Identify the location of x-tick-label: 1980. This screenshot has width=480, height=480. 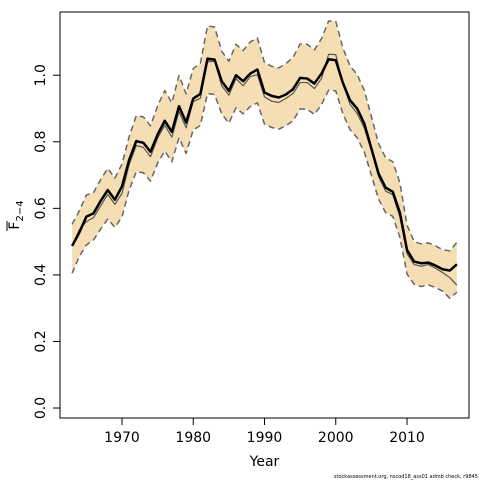
(193, 438).